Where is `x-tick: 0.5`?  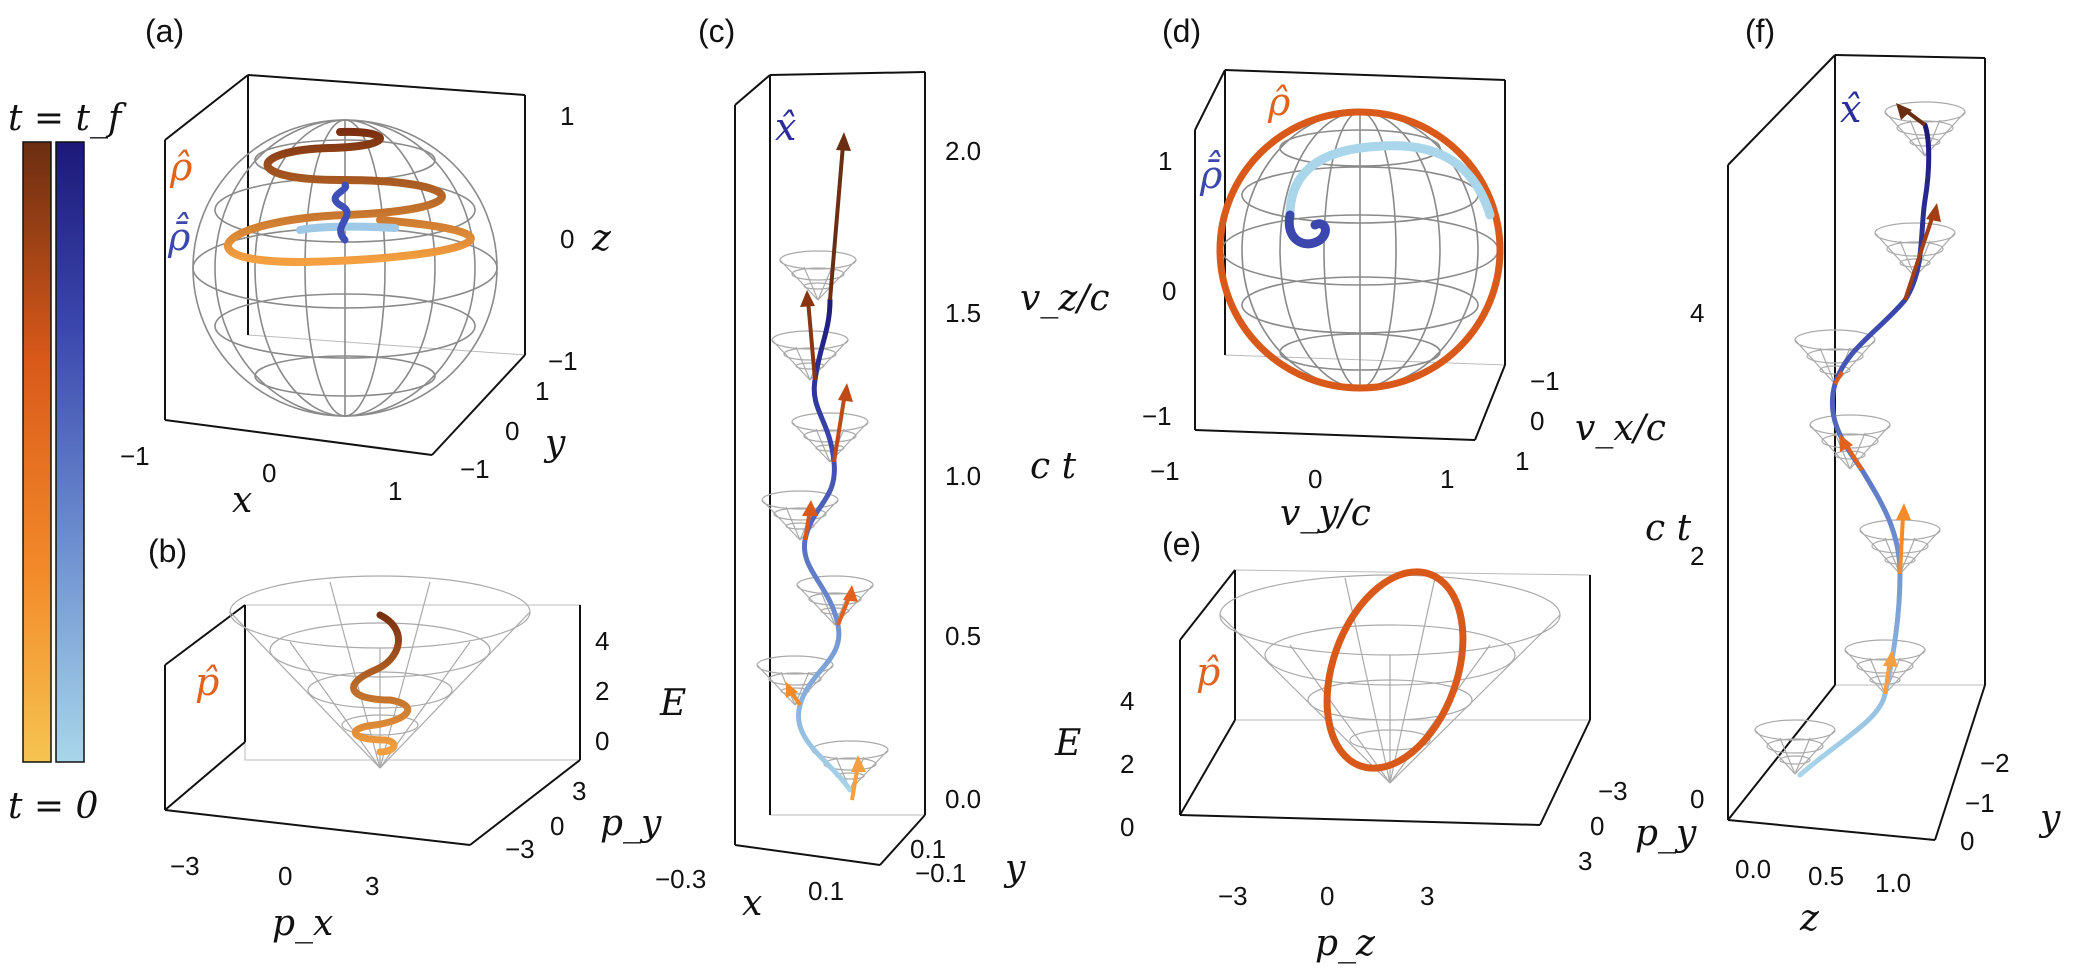 x-tick: 0.5 is located at coordinates (1826, 876).